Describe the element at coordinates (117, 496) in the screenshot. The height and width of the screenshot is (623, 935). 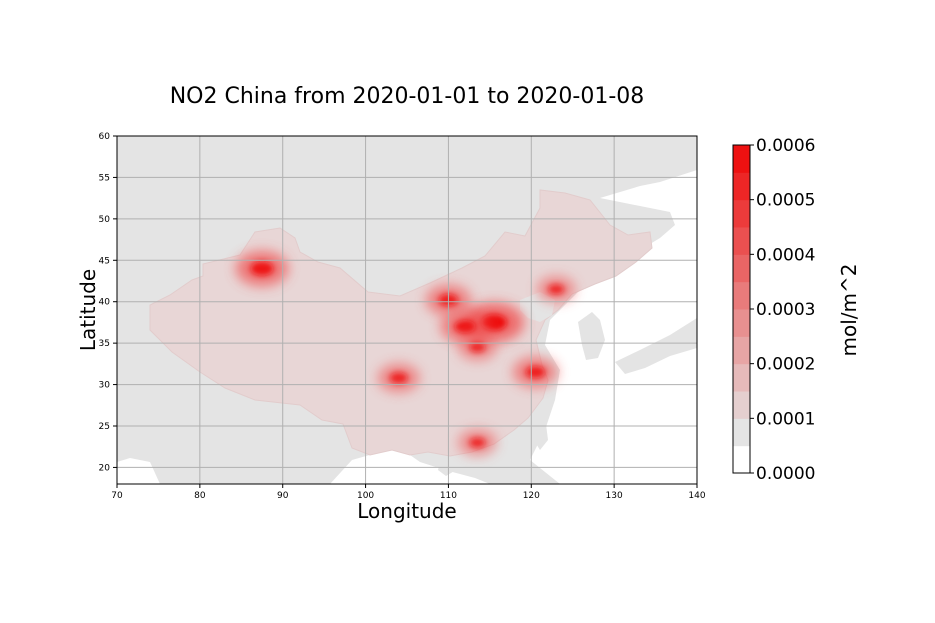
I see `x-tick-label: 70` at that location.